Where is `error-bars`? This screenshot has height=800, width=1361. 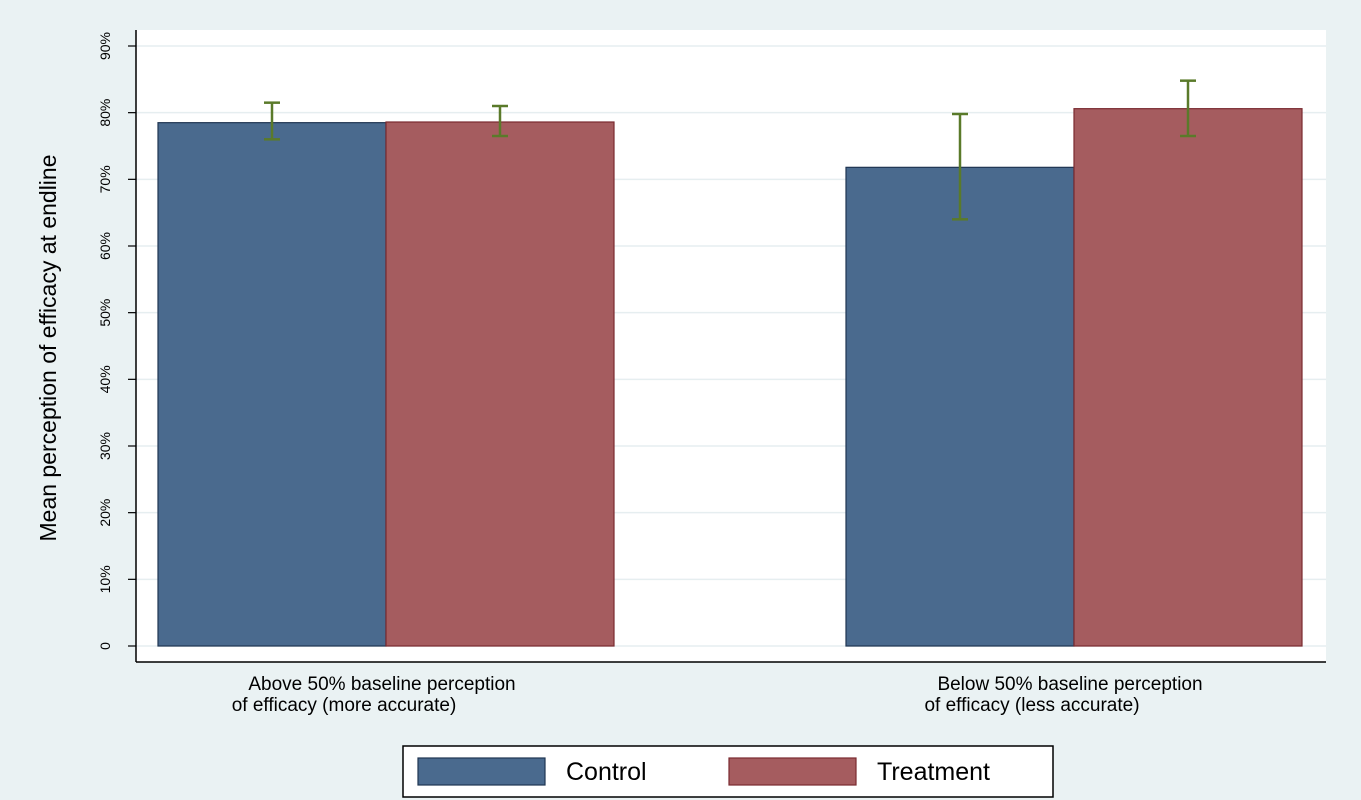
error-bars is located at coordinates (730, 150).